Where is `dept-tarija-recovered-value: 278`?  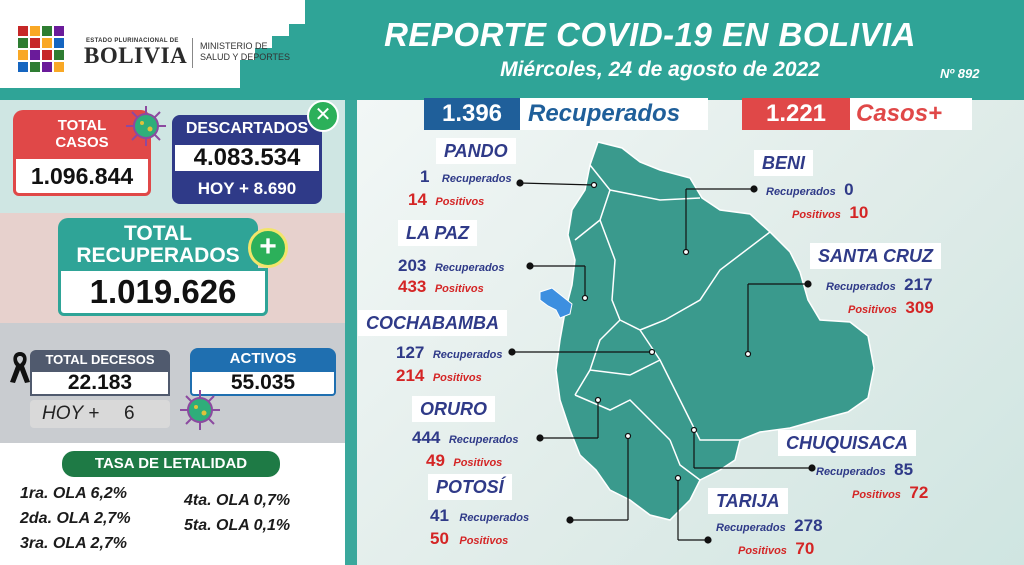 dept-tarija-recovered-value: 278 is located at coordinates (808, 525).